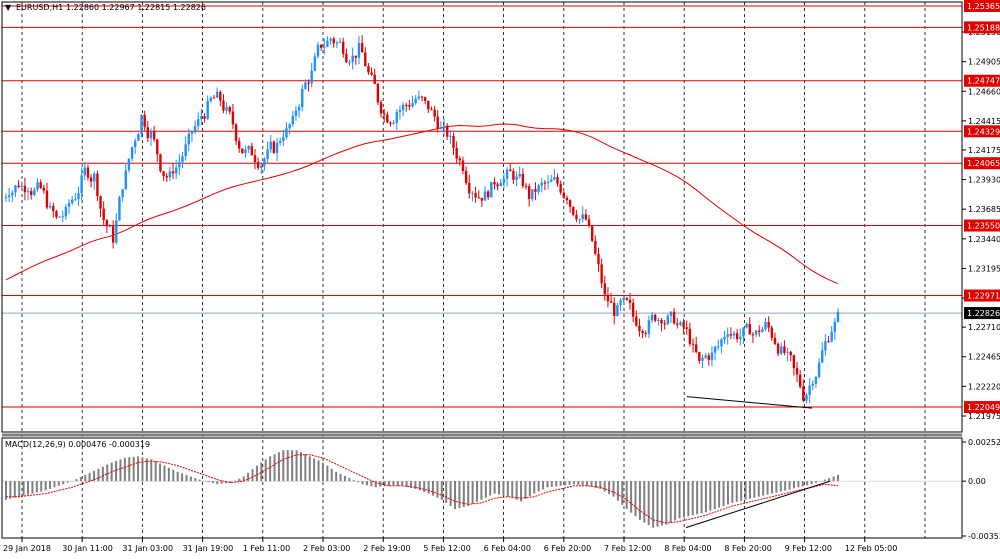  I want to click on level-price-badge, so click(982, 131).